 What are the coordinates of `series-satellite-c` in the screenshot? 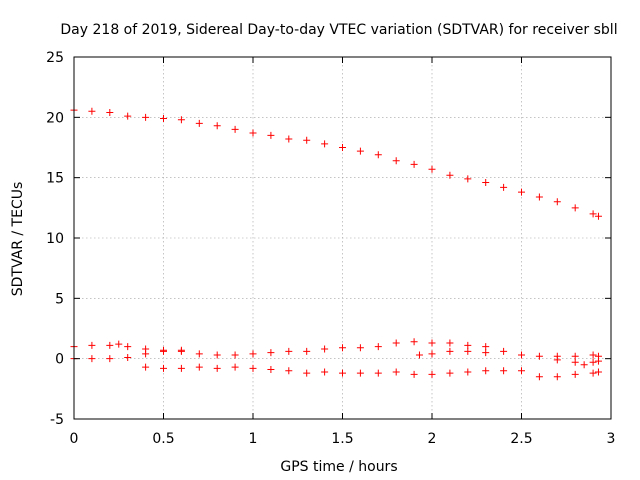 It's located at (508, 353).